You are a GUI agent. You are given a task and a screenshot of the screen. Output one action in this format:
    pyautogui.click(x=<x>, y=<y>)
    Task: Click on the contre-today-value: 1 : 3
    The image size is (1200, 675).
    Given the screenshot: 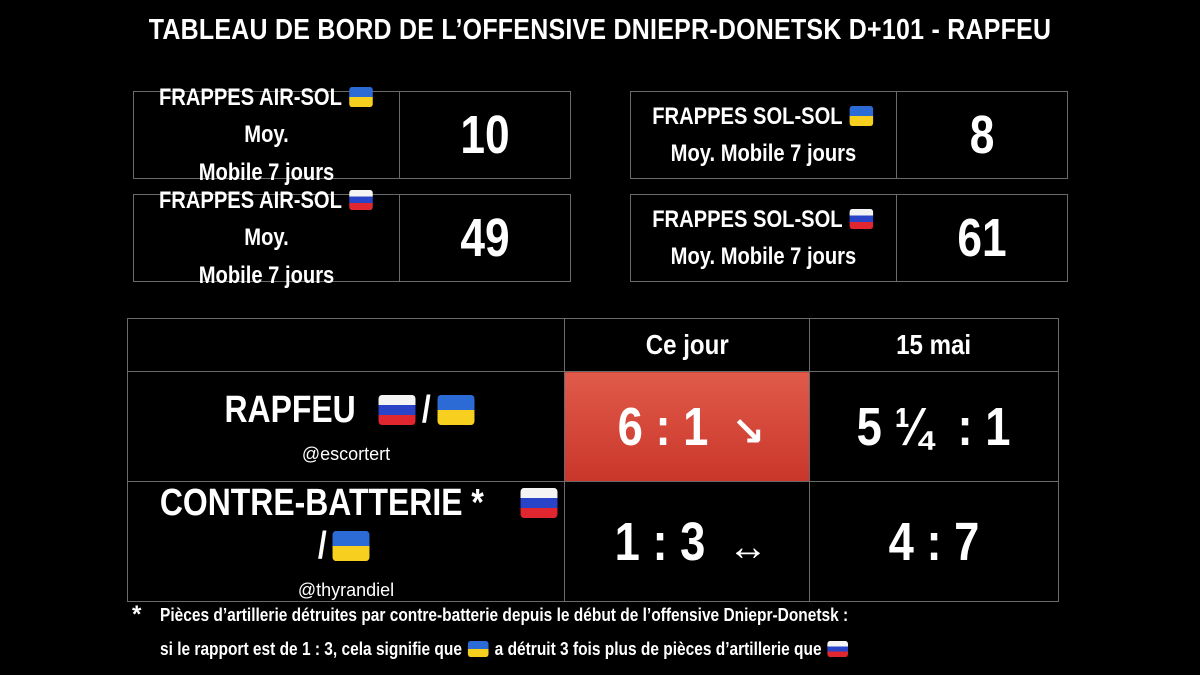 What is the action you would take?
    pyautogui.click(x=660, y=541)
    